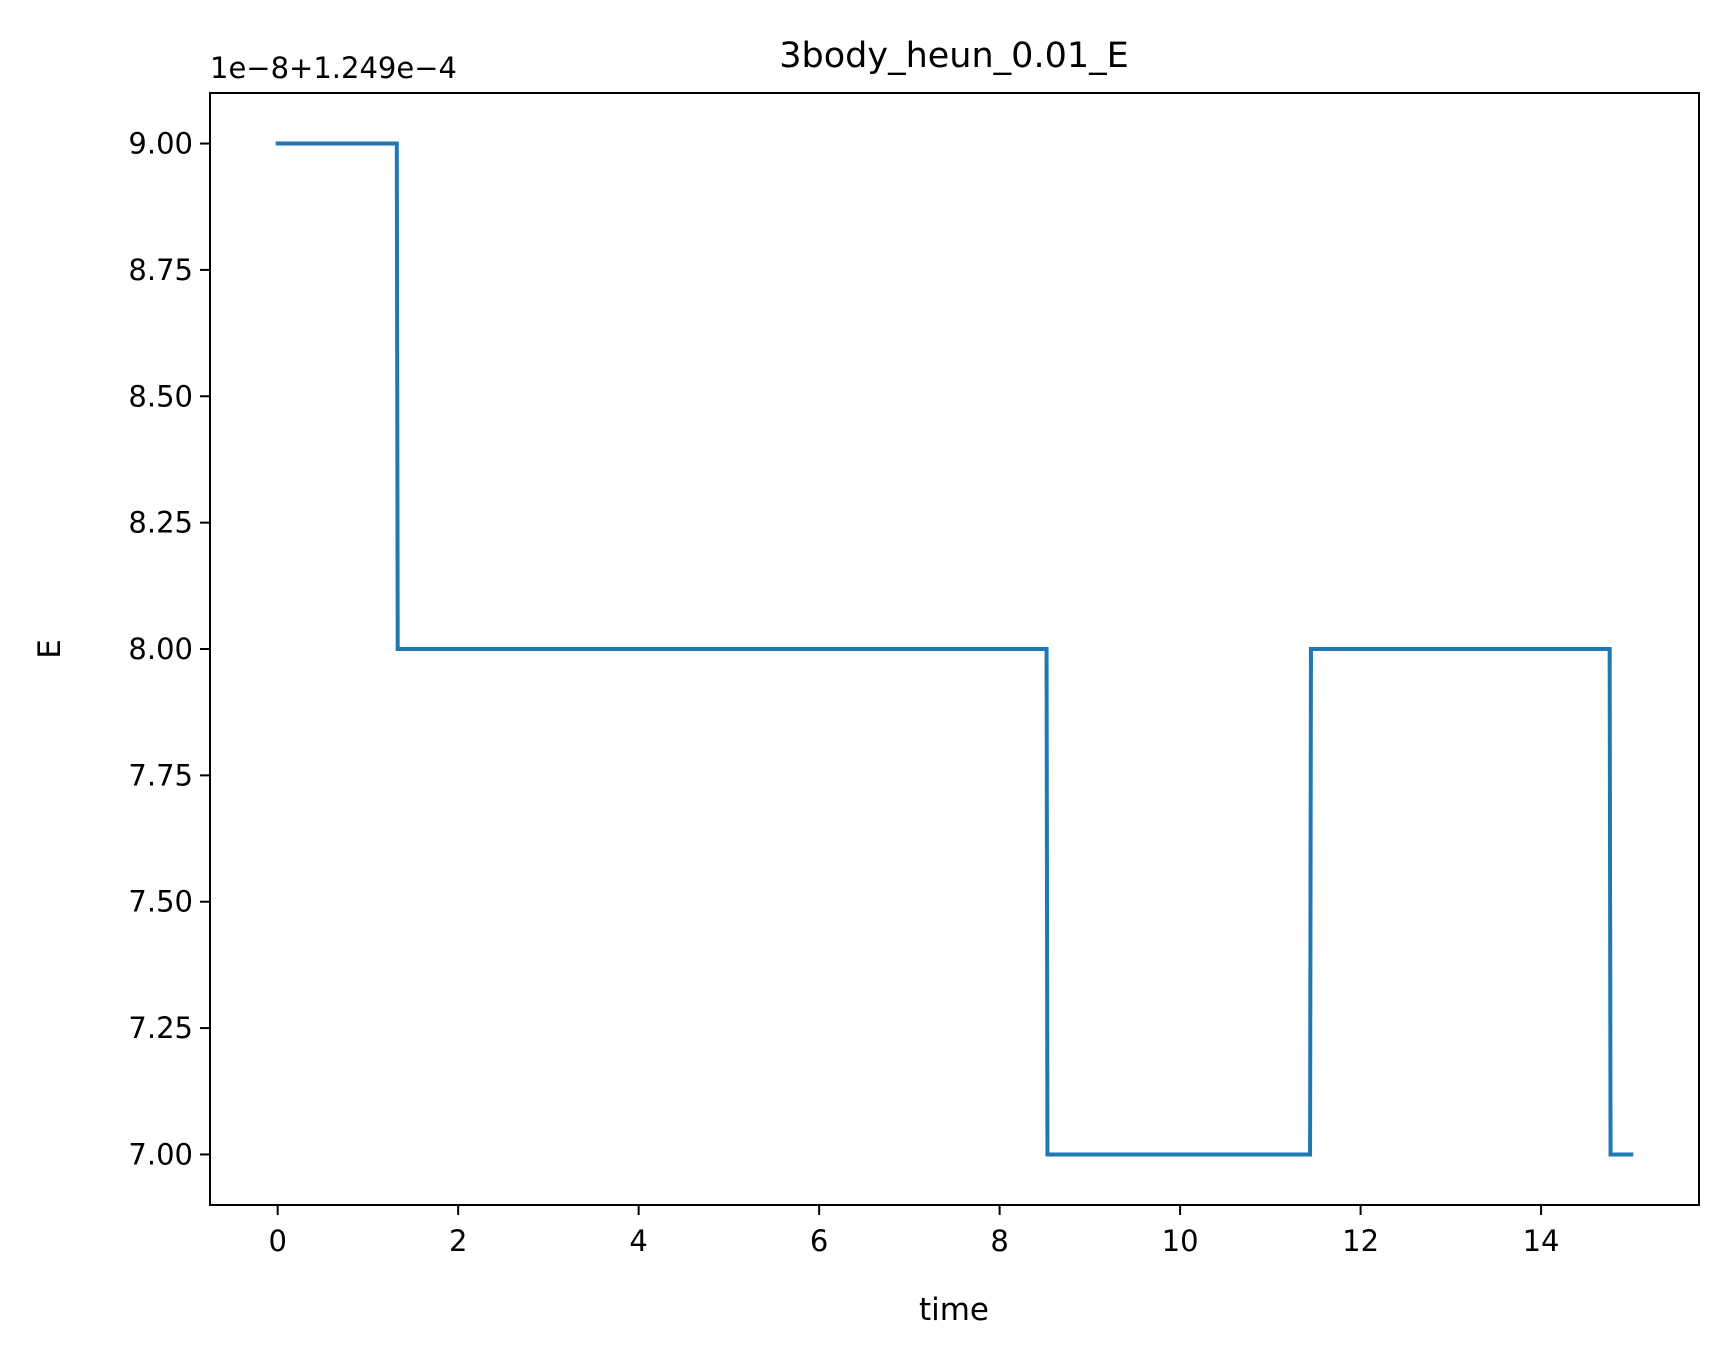 Image resolution: width=1726 pixels, height=1357 pixels. Describe the element at coordinates (160, 396) in the screenshot. I see `y-tick-label: 8.50` at that location.